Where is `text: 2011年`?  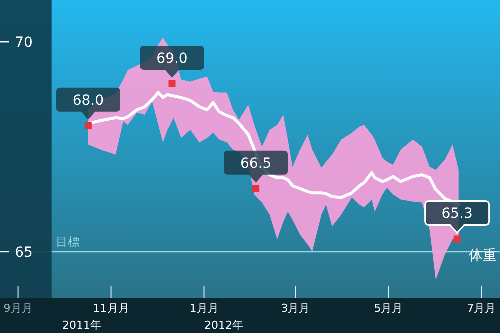
text: 2011年 is located at coordinates (82, 325).